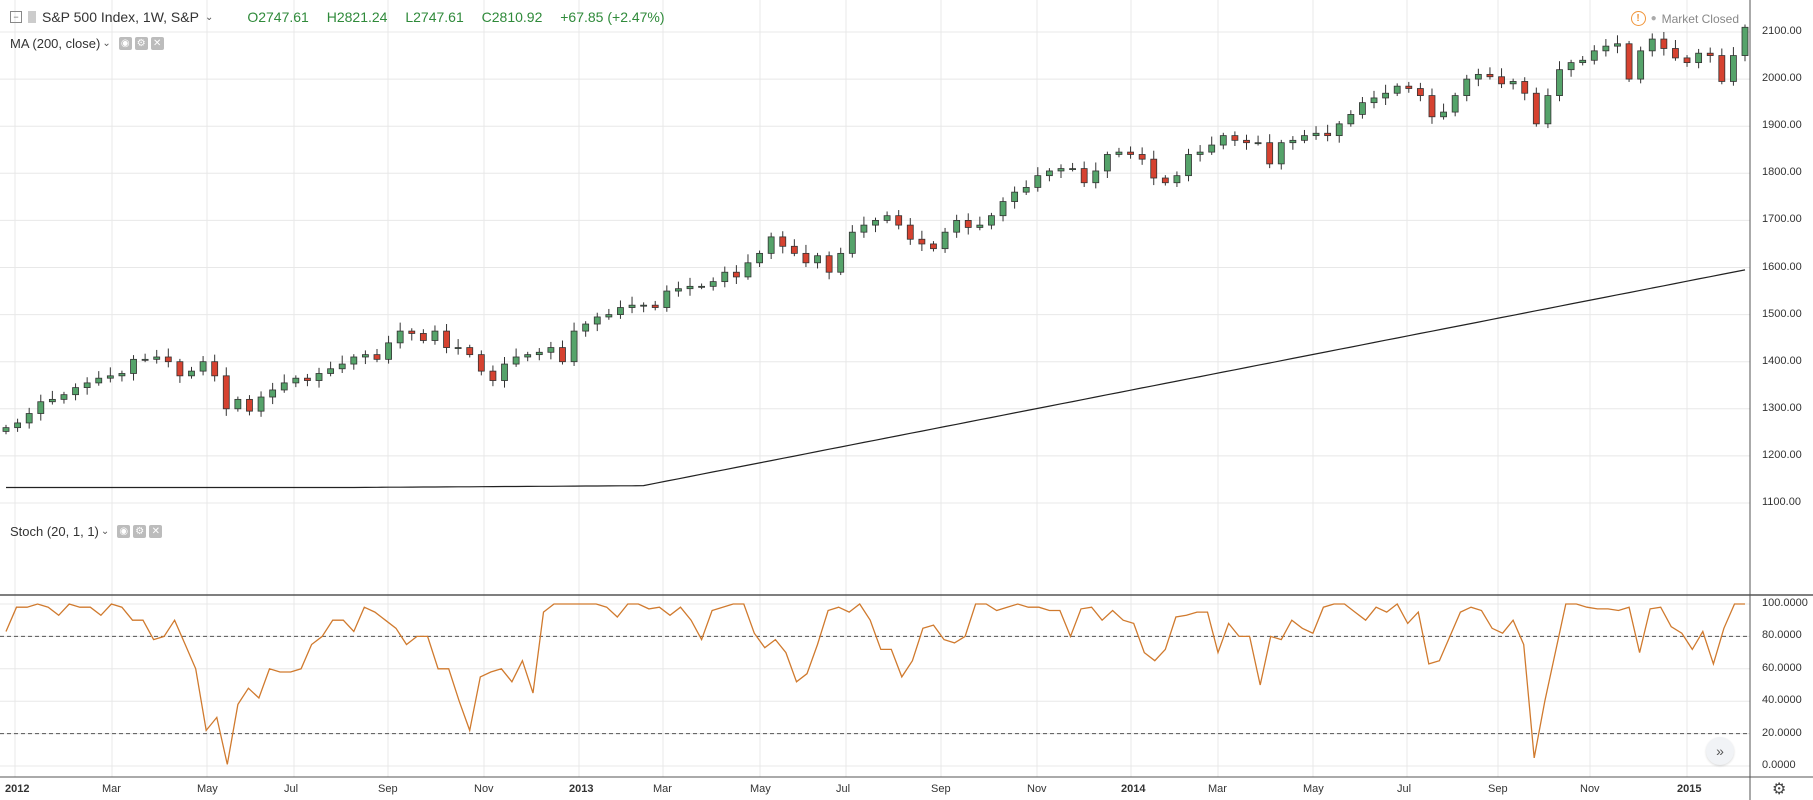 This screenshot has width=1813, height=800. What do you see at coordinates (612, 17) in the screenshot?
I see `change-value: +67.85 (+2.47%)` at bounding box center [612, 17].